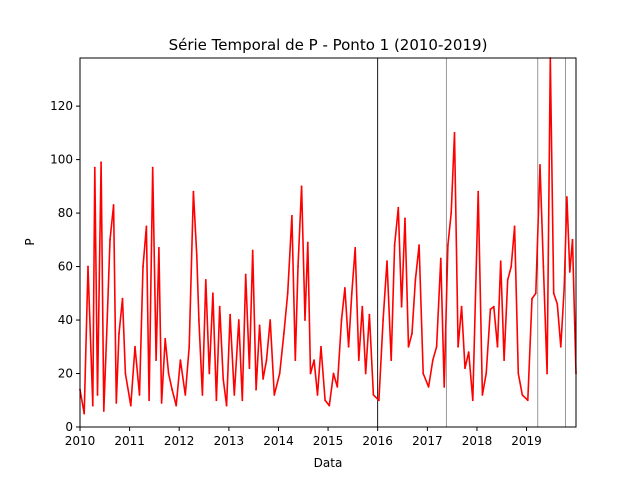 This screenshot has width=640, height=480. What do you see at coordinates (30, 241) in the screenshot?
I see `y-axis-label: P` at bounding box center [30, 241].